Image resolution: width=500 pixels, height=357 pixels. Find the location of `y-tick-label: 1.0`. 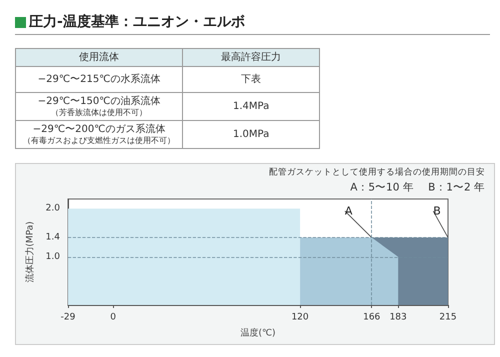

y-tick-label: 1.0 is located at coordinates (53, 257).